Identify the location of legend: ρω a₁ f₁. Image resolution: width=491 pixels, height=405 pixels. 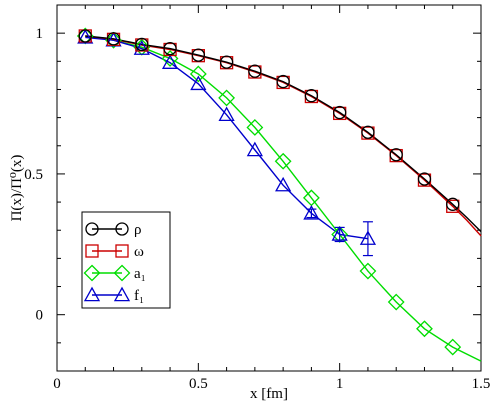
(126, 260).